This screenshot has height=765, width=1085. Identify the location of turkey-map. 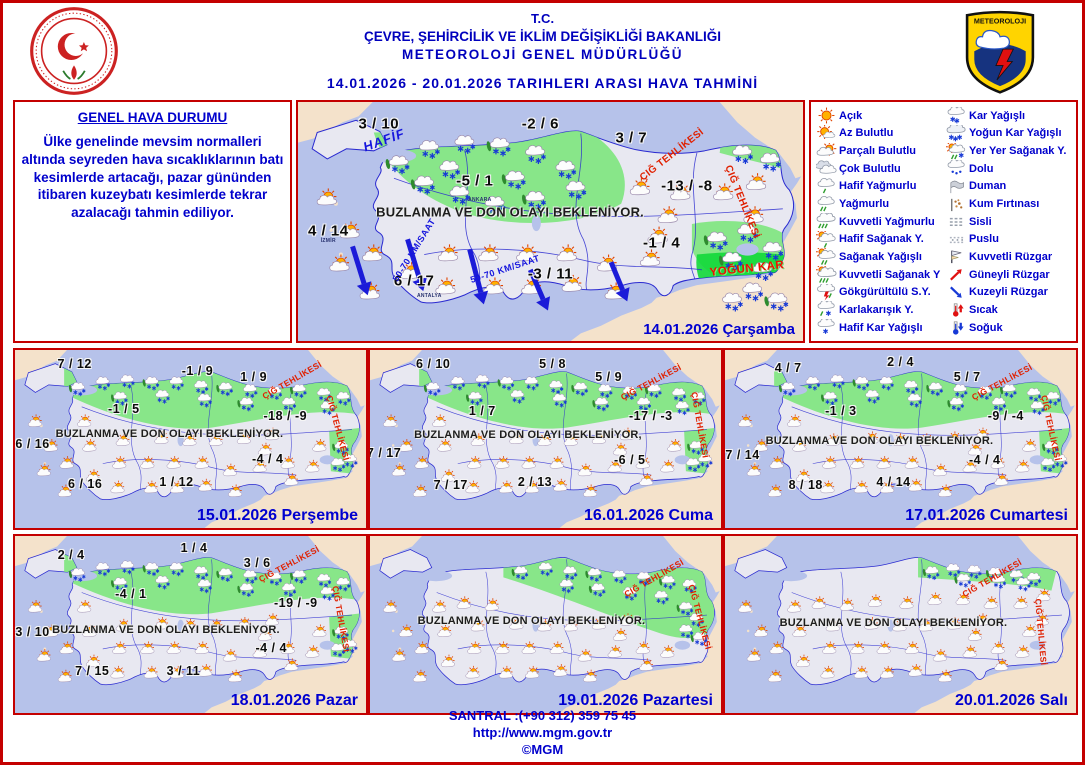
(545, 624).